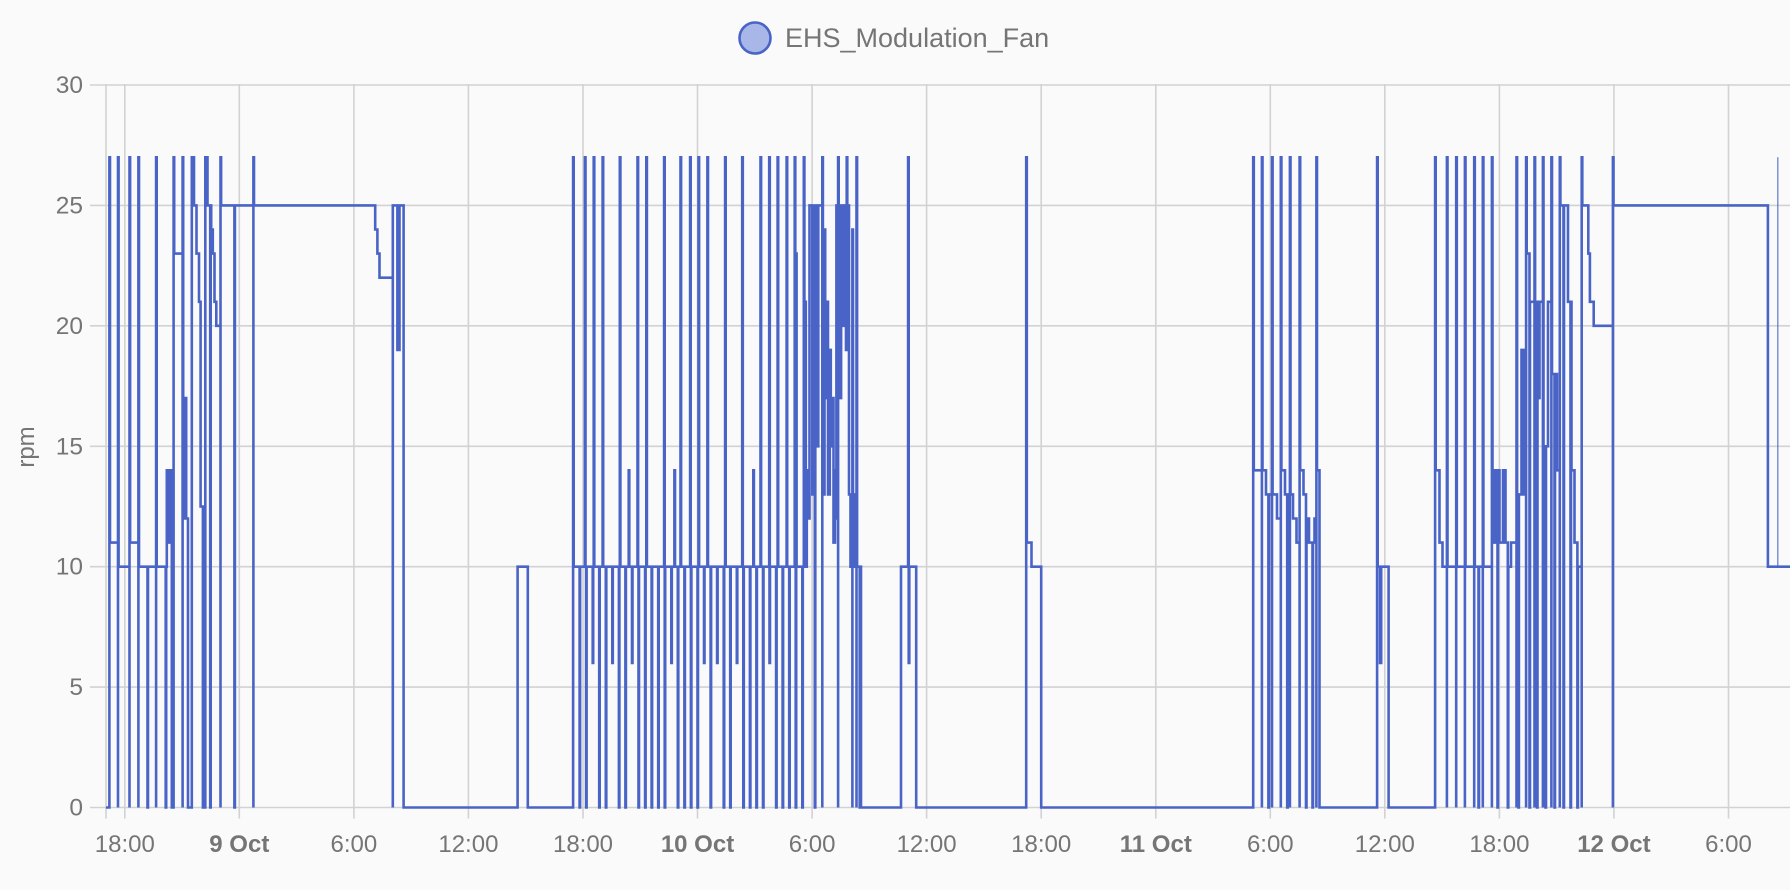  I want to click on svg-text: 25, so click(69, 205).